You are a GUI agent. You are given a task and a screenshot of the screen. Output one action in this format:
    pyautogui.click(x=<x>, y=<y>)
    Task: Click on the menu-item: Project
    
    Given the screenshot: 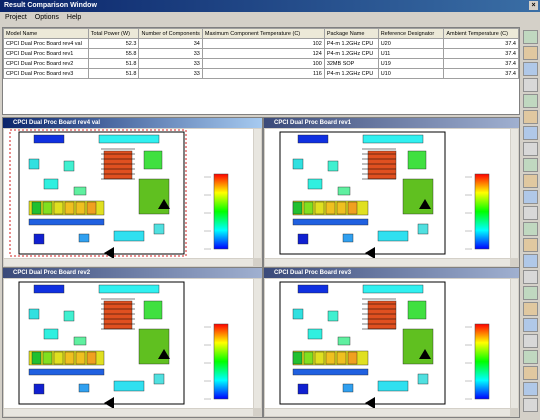 What is the action you would take?
    pyautogui.click(x=16, y=17)
    